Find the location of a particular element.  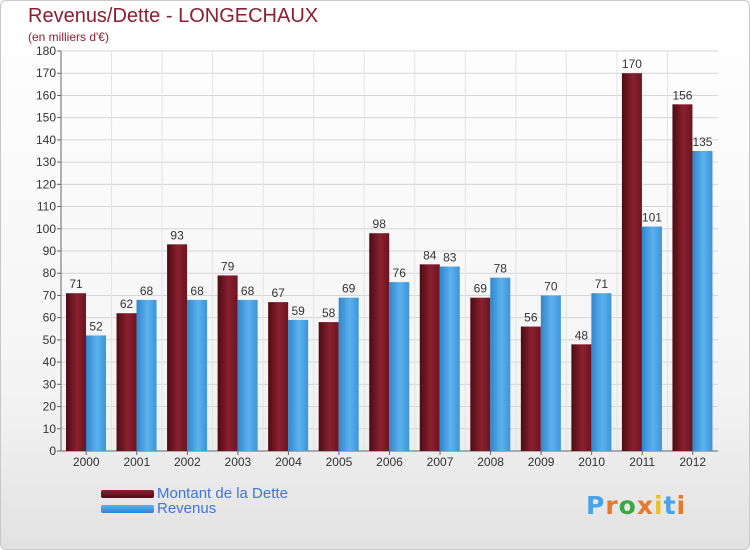

bar-revenus-2001 is located at coordinates (146, 375).